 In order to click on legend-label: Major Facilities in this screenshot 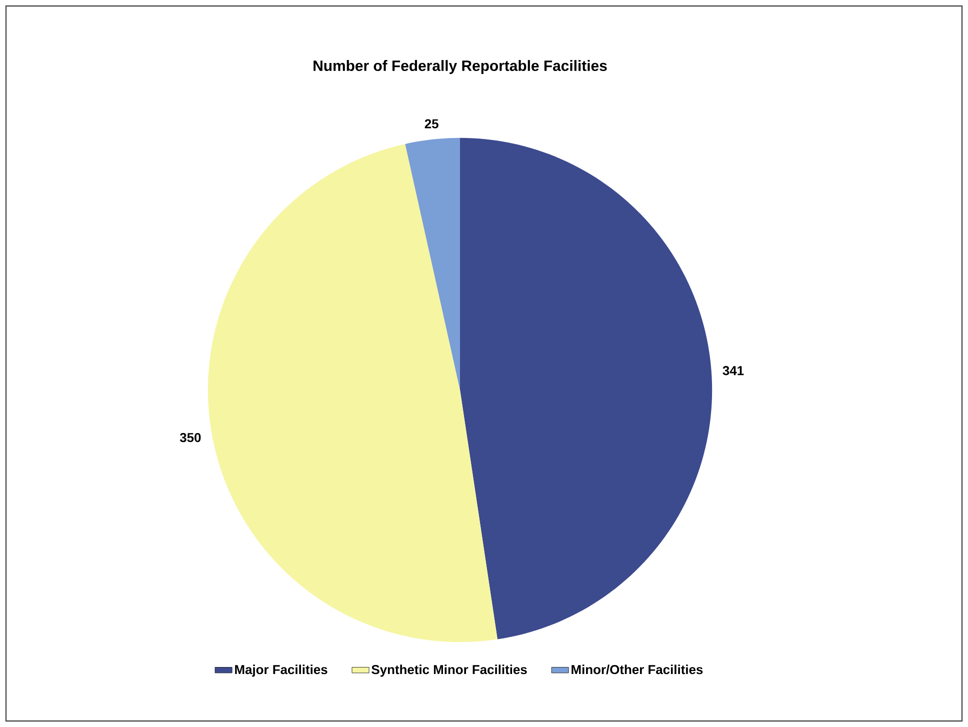, I will do `click(281, 670)`.